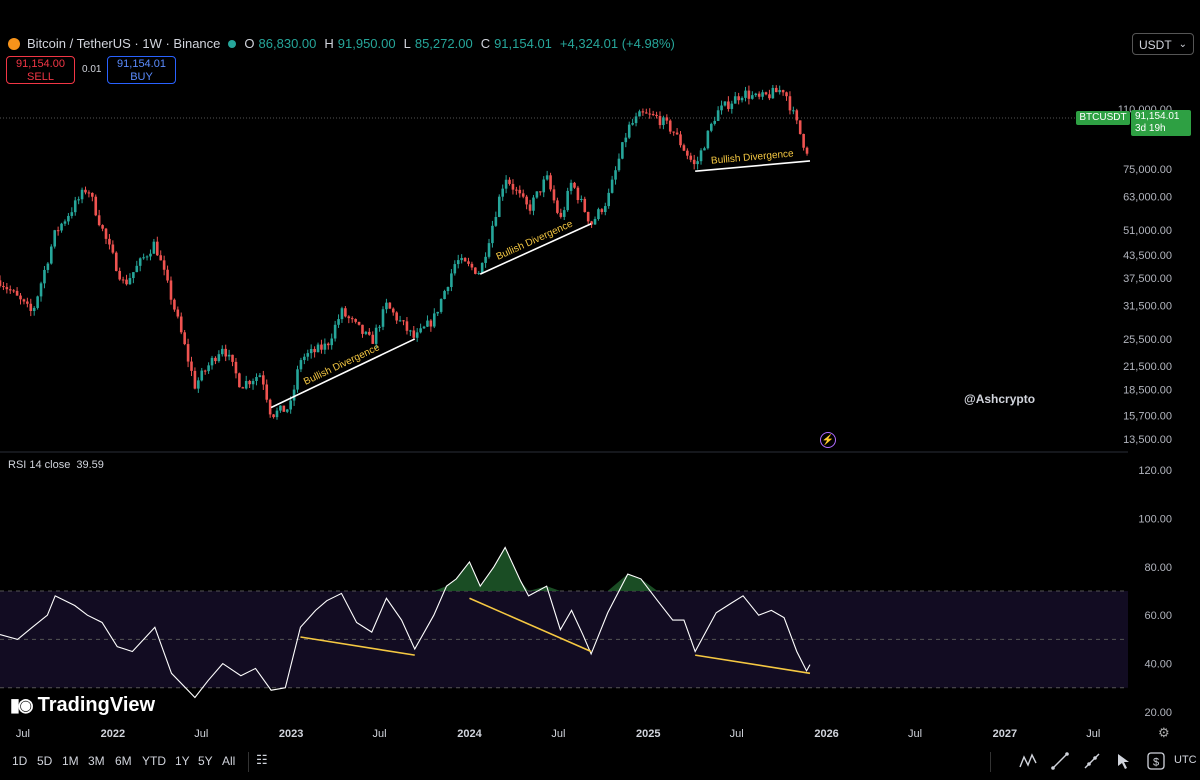  What do you see at coordinates (1163, 44) in the screenshot?
I see `currency-select: USDT ⌄` at bounding box center [1163, 44].